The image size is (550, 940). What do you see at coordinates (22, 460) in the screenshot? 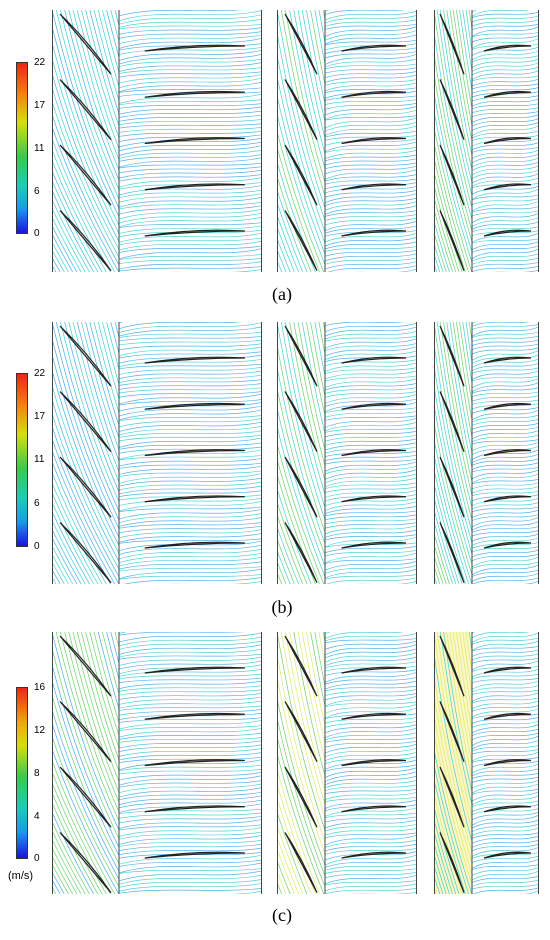
I see `colorbar-b` at bounding box center [22, 460].